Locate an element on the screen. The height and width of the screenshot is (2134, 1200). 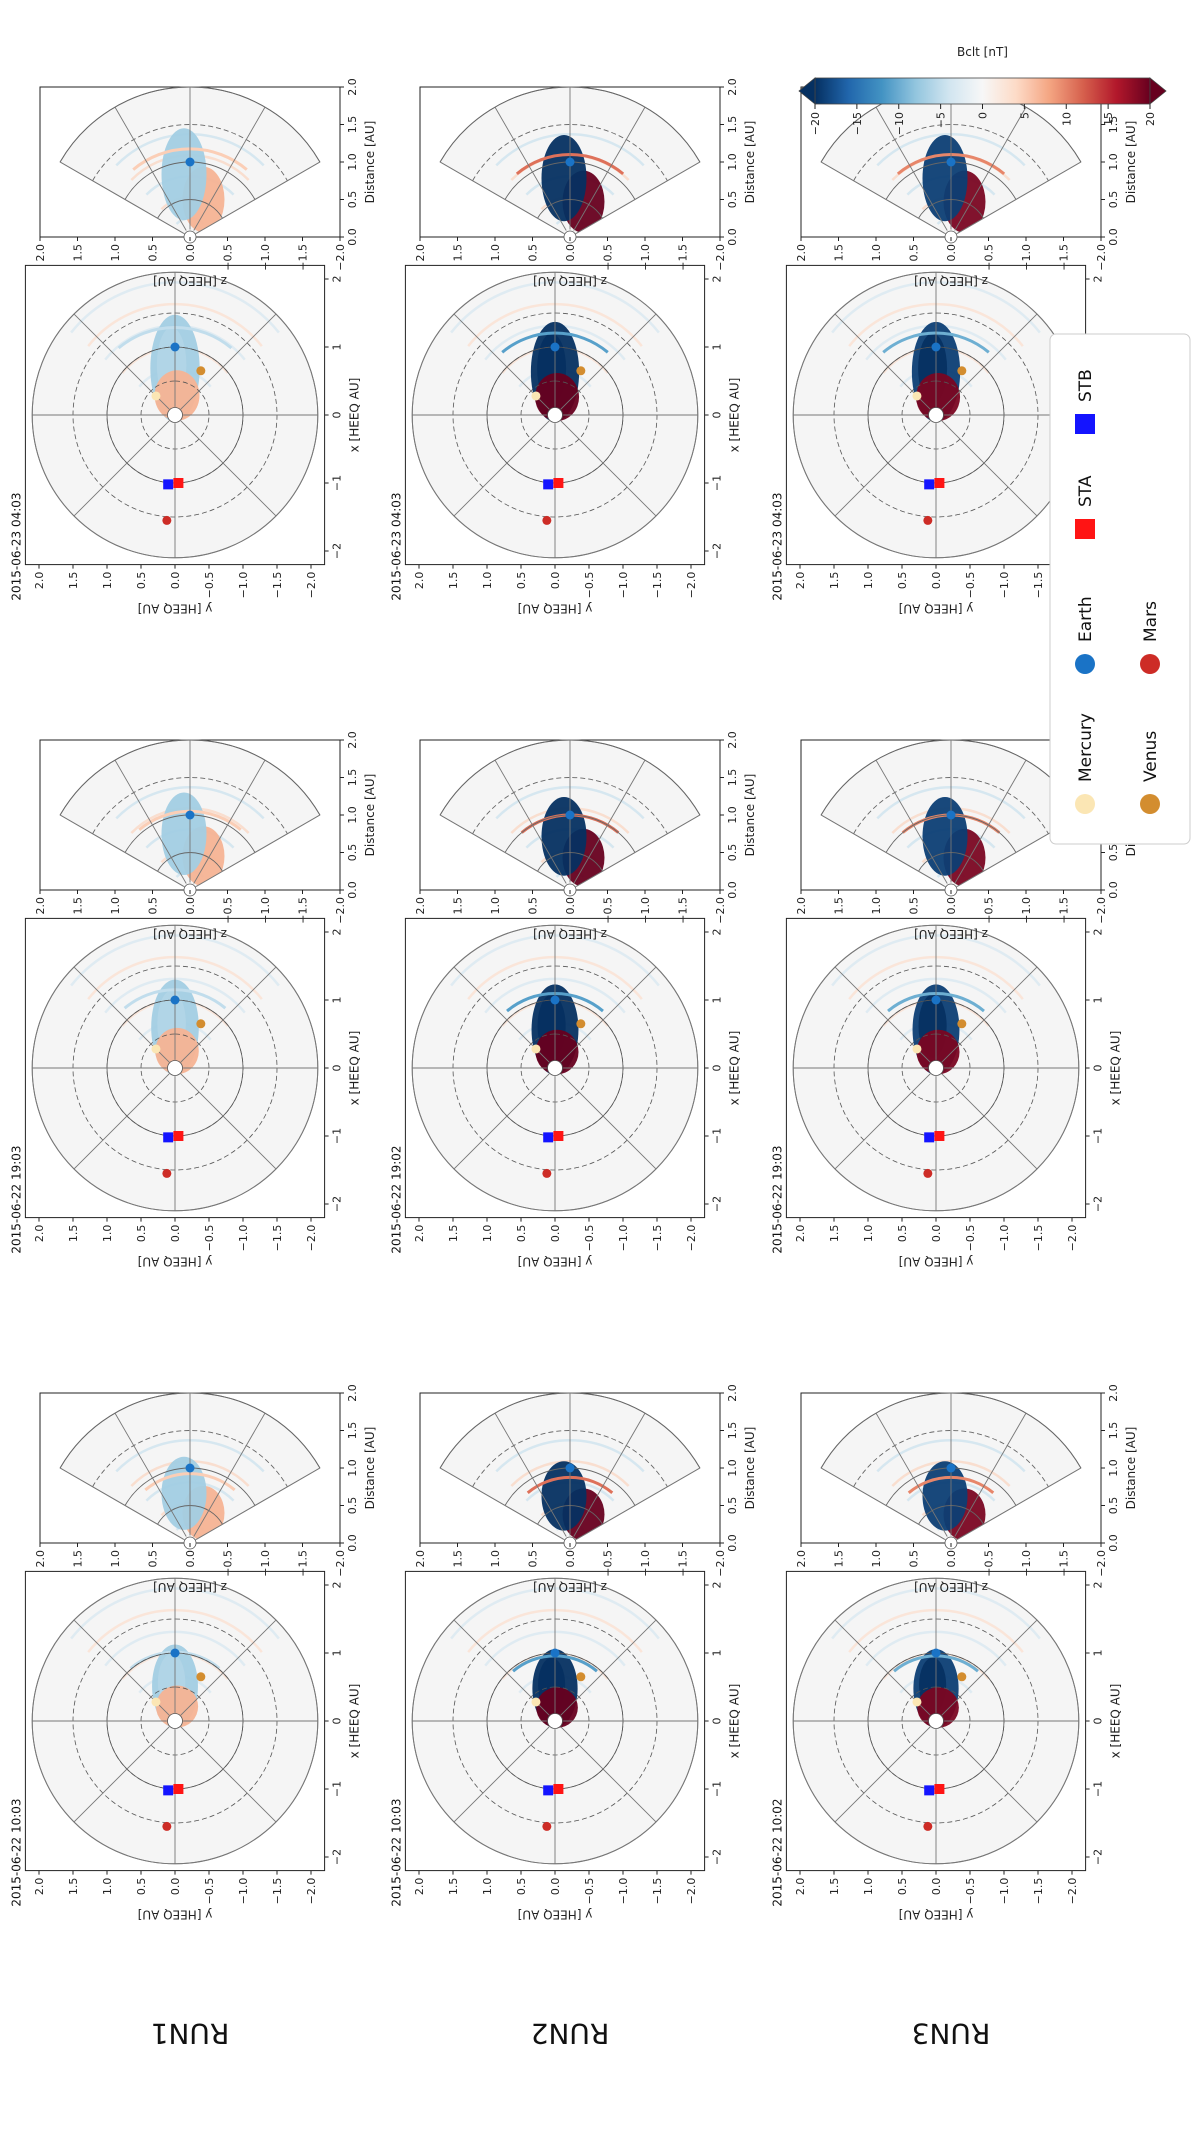
x-tick-label: 0.5 is located at coordinates (352, 200).